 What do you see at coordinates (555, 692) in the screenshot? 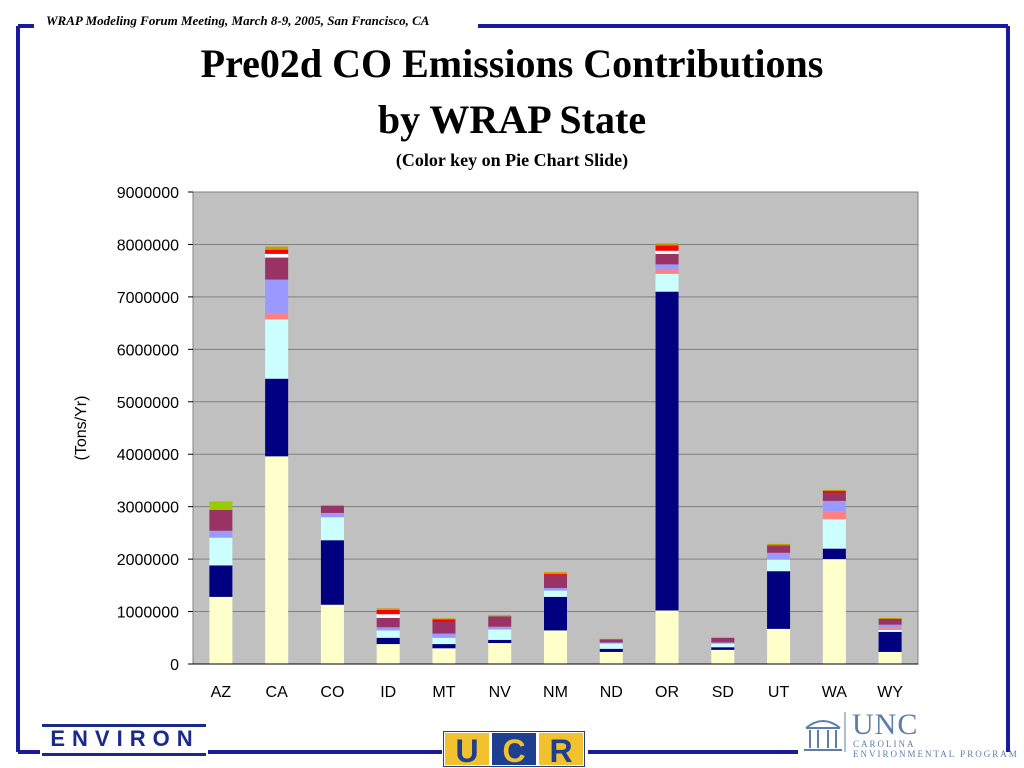
I see `x-tick-label: NM` at bounding box center [555, 692].